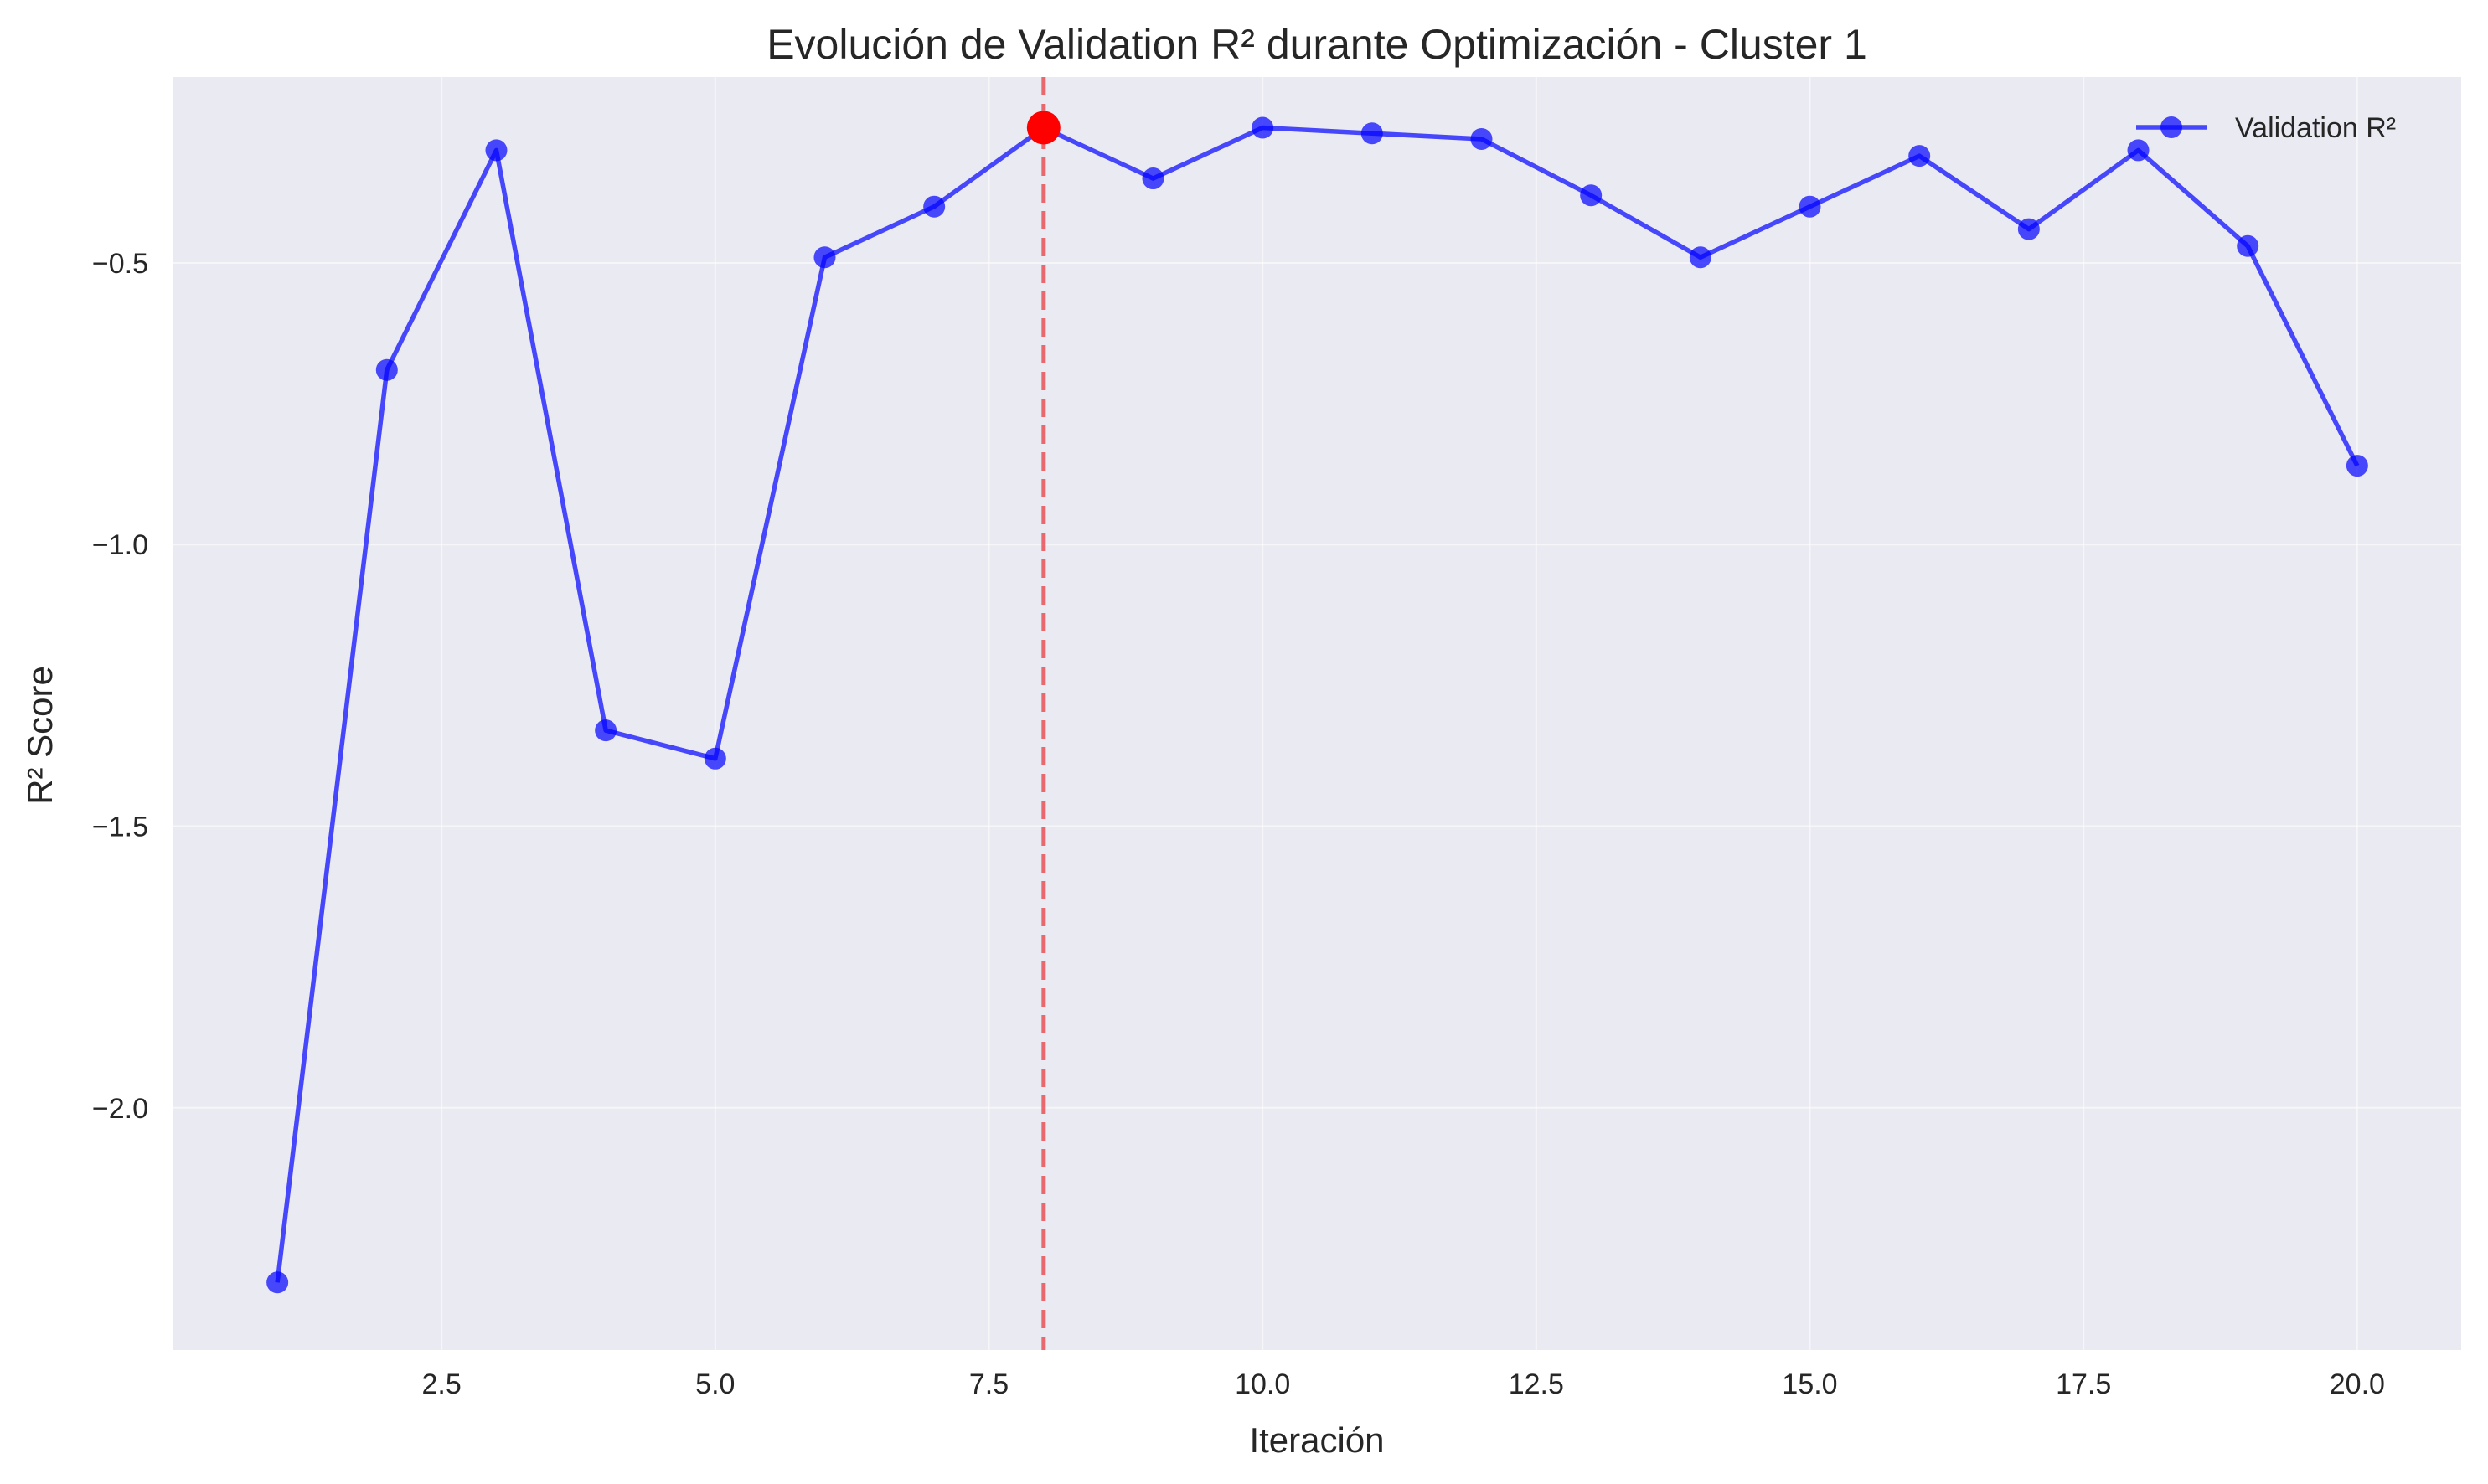  I want to click on legend-label: Validation R², so click(2315, 128).